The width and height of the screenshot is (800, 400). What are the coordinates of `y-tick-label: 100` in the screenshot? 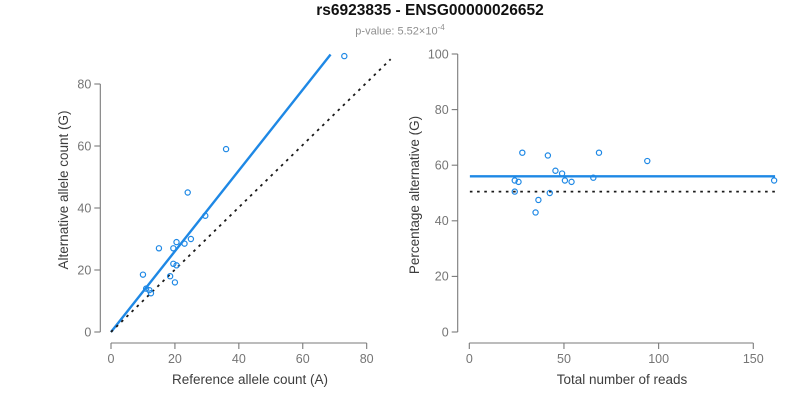 It's located at (438, 54).